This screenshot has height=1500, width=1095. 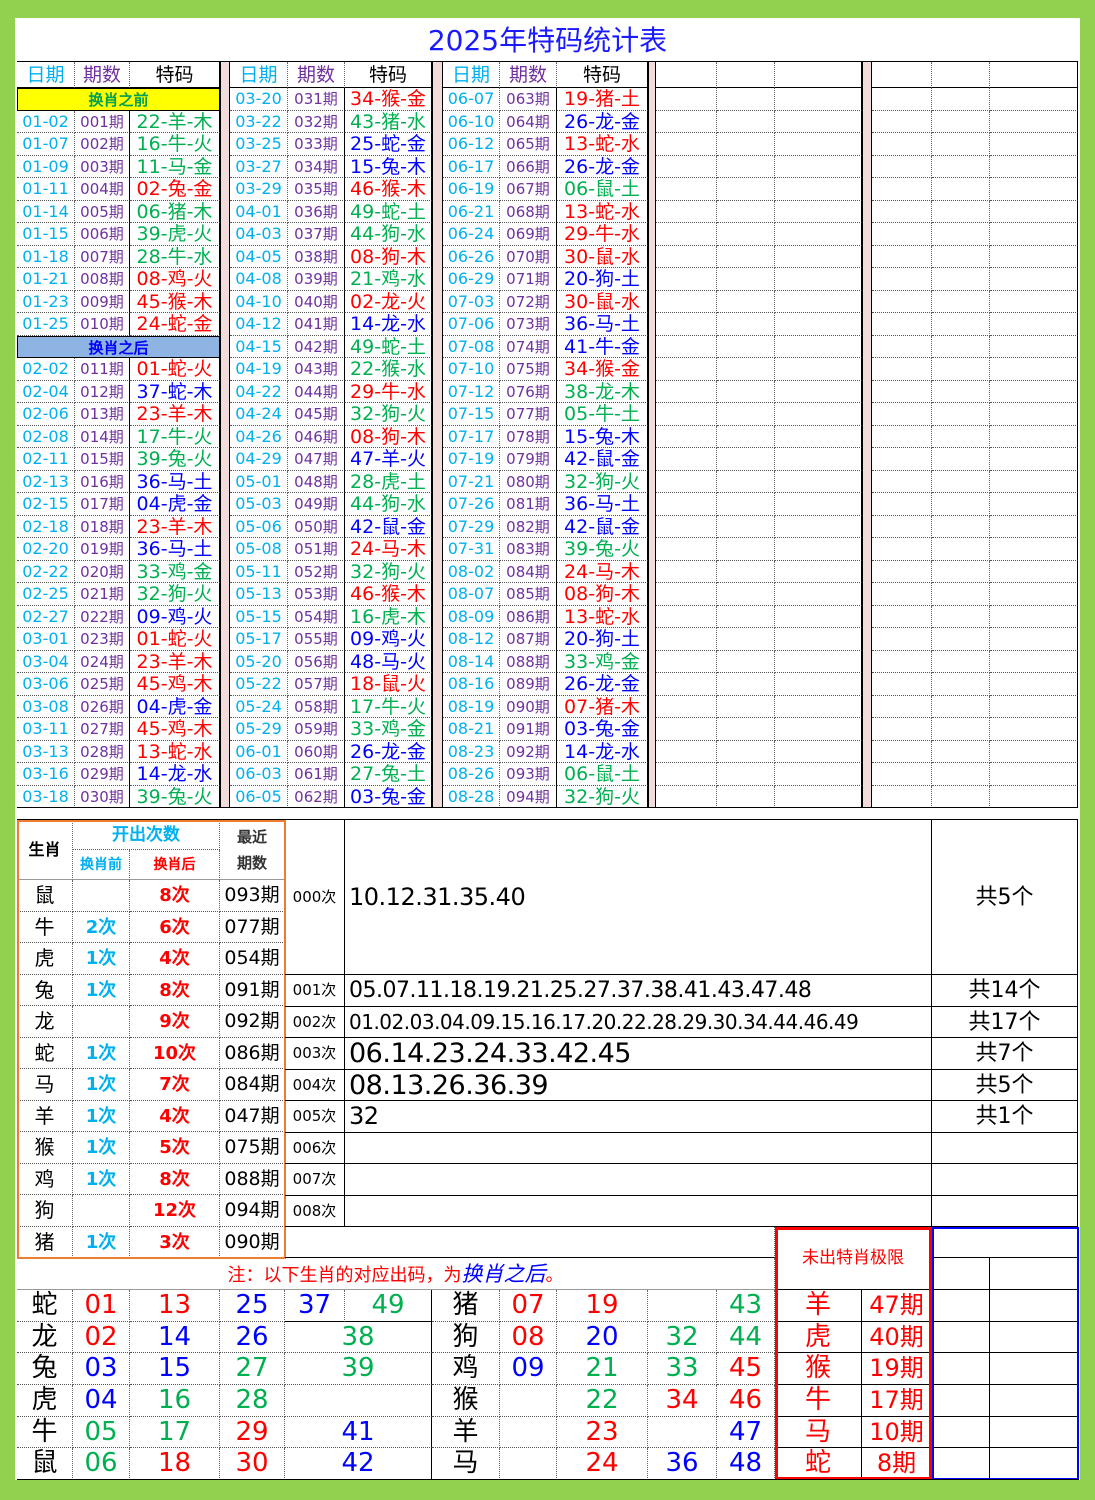 I want to click on draw-code: 39-兔-火, so click(x=175, y=459).